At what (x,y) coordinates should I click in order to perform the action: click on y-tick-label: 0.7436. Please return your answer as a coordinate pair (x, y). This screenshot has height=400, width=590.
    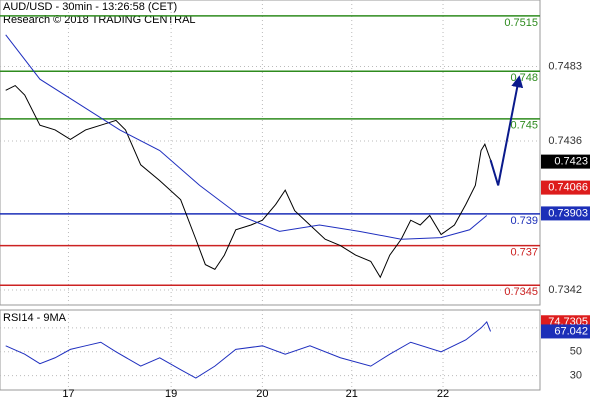
    Looking at the image, I should click on (565, 141).